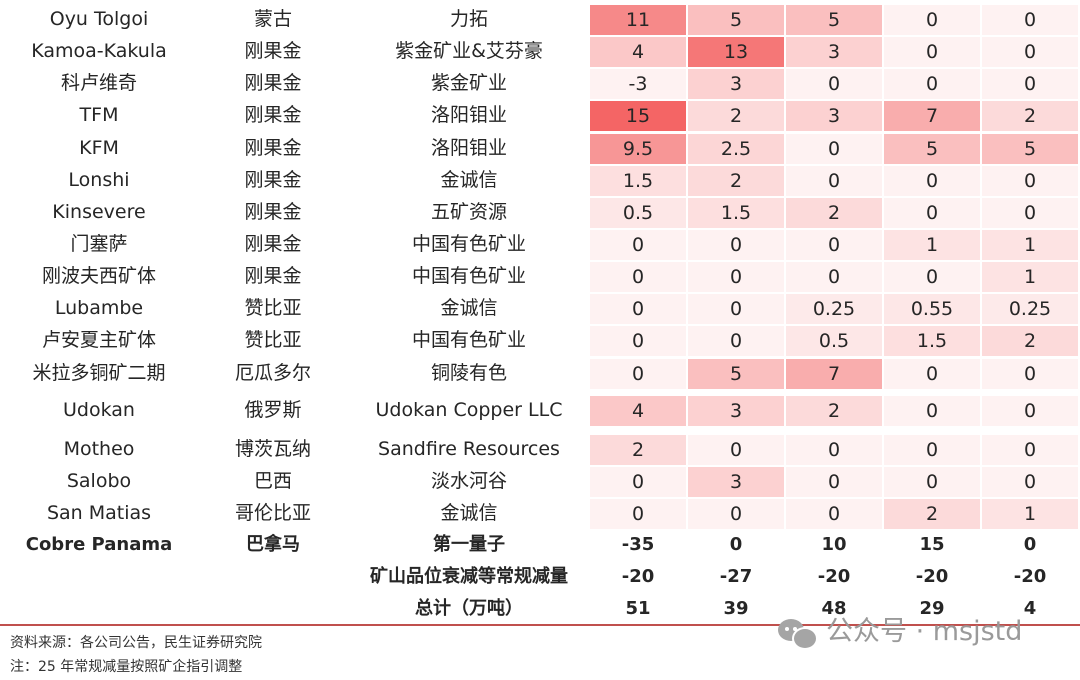  Describe the element at coordinates (98, 340) in the screenshot. I see `project-cell: 卢安夏主矿体` at that location.